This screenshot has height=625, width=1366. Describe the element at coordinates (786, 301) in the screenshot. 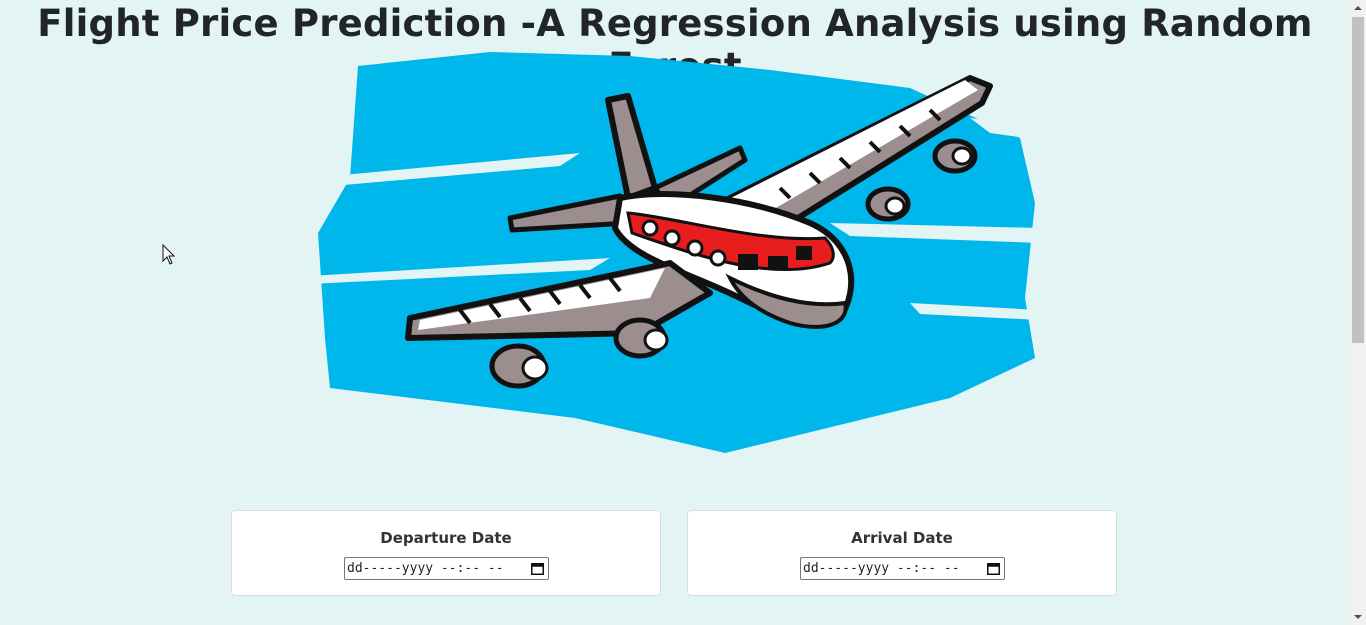

I see `fuselage-belly` at that location.